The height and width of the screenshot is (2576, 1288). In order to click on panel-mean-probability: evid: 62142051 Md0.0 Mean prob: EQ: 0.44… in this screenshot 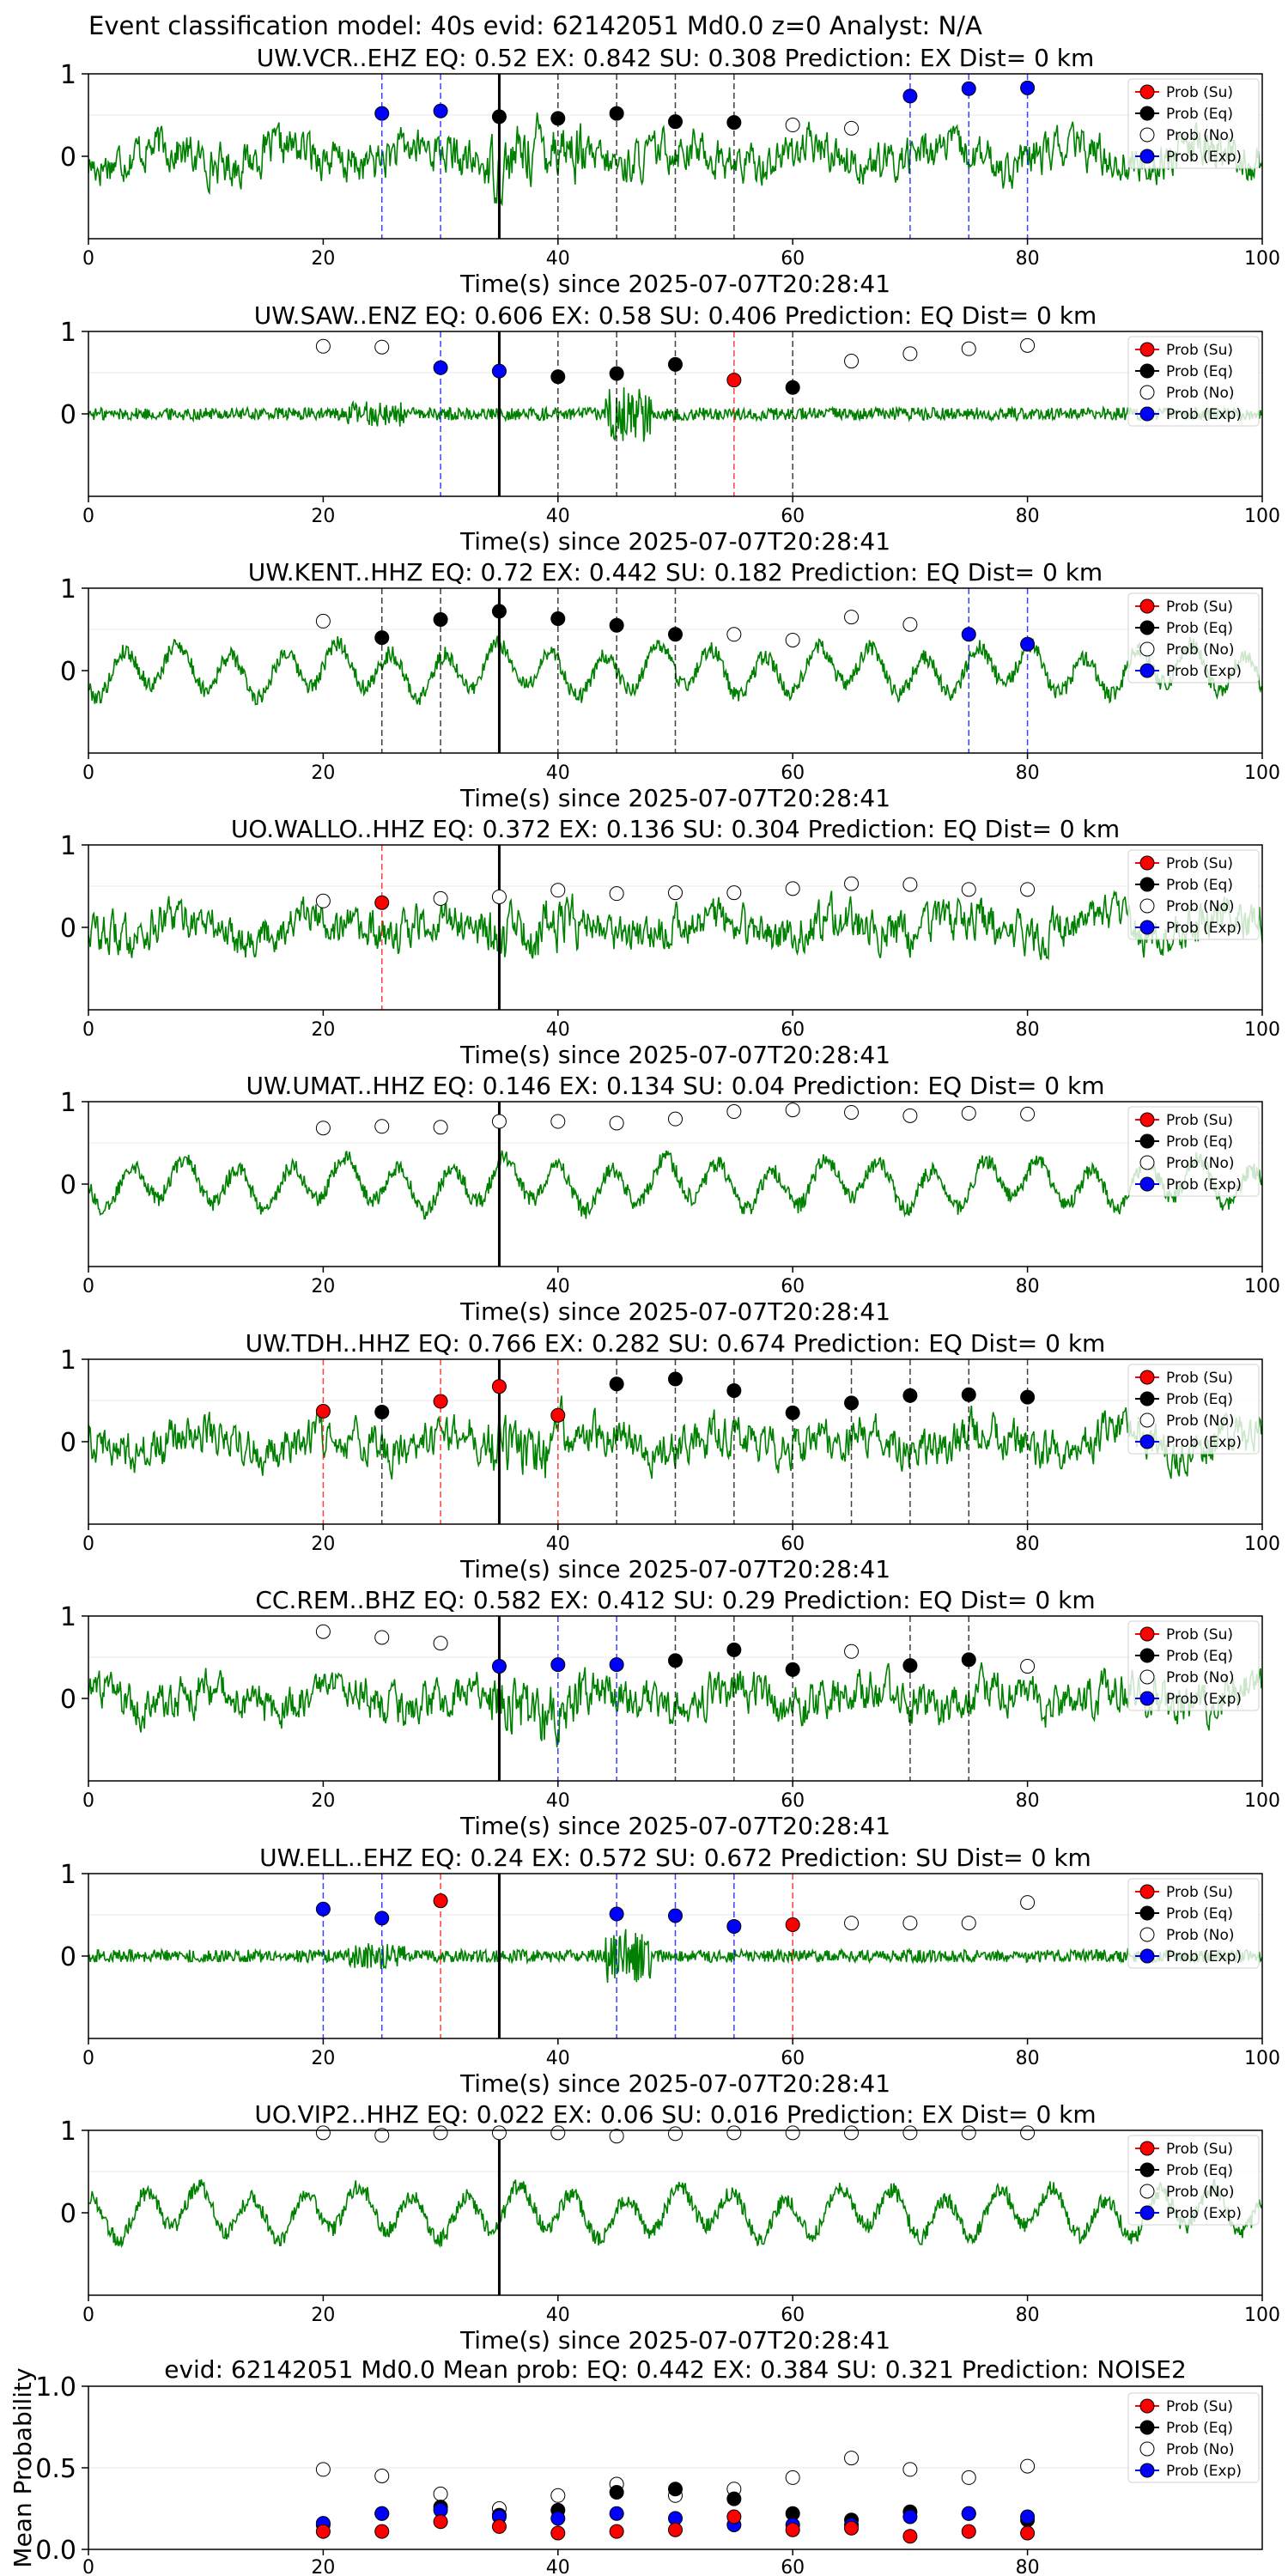, I will do `click(636, 2465)`.